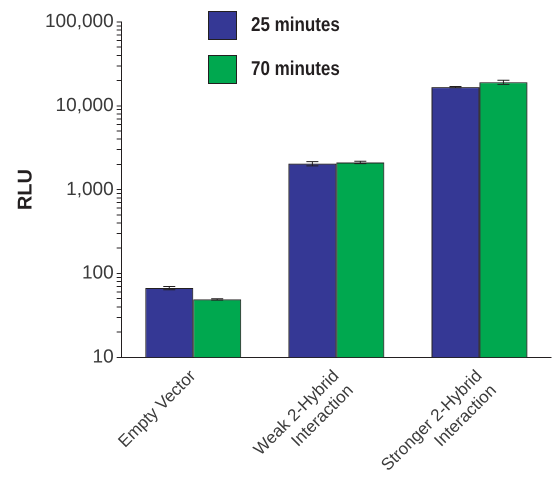 Image resolution: width=553 pixels, height=490 pixels. What do you see at coordinates (90, 189) in the screenshot?
I see `y-tick-label: 1,000` at bounding box center [90, 189].